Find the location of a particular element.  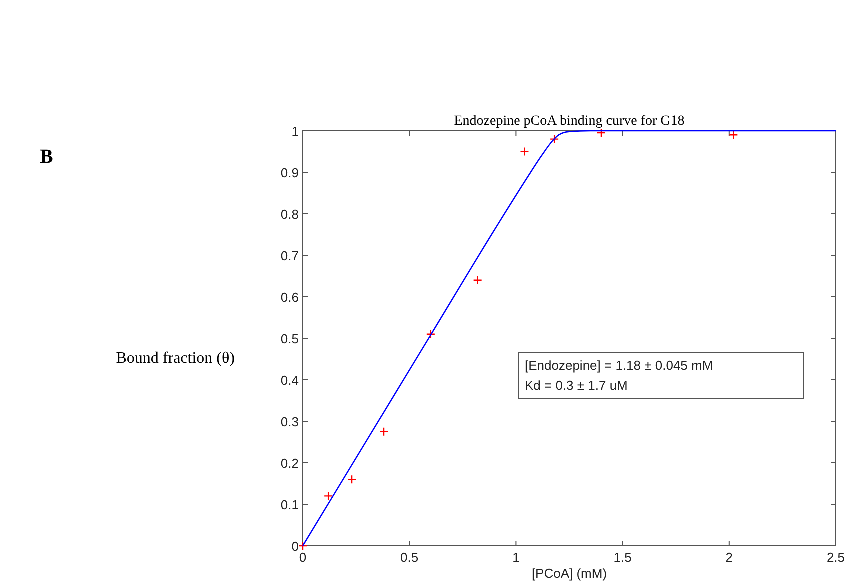

y-tick-label: 0.2 is located at coordinates (289, 463).